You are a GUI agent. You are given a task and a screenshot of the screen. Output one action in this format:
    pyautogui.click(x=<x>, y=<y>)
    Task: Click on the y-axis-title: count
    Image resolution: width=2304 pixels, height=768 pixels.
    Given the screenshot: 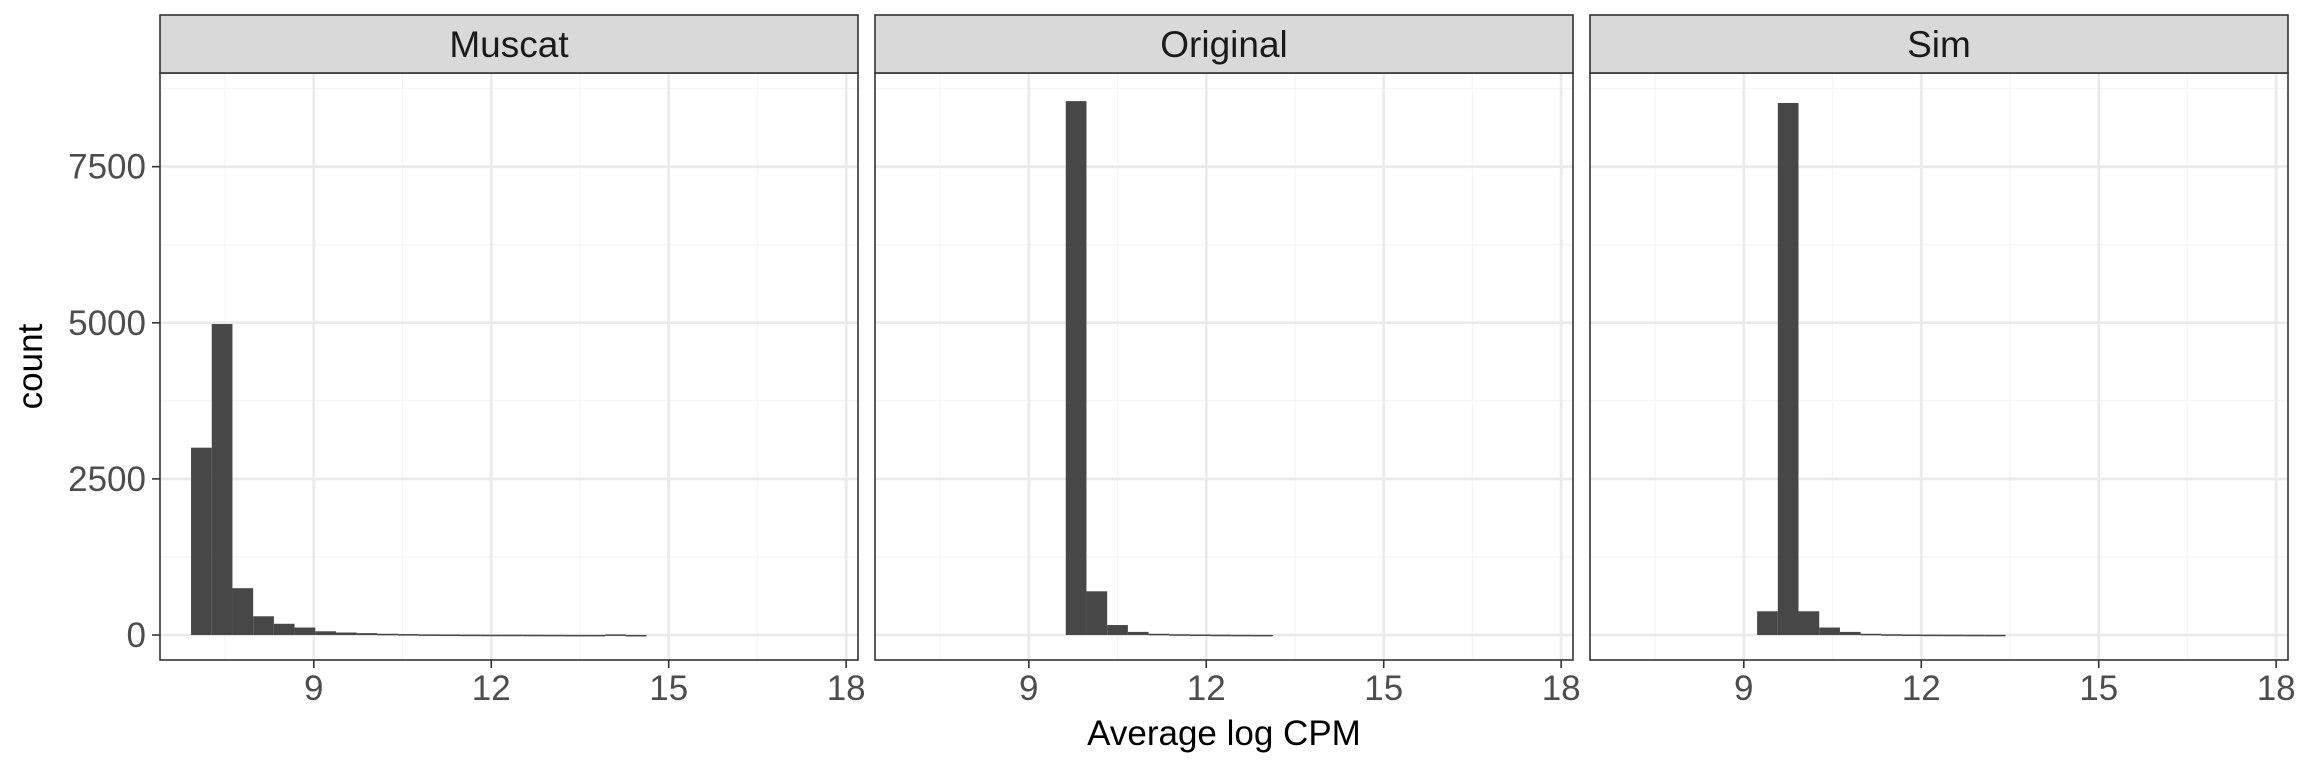 What is the action you would take?
    pyautogui.click(x=30, y=366)
    